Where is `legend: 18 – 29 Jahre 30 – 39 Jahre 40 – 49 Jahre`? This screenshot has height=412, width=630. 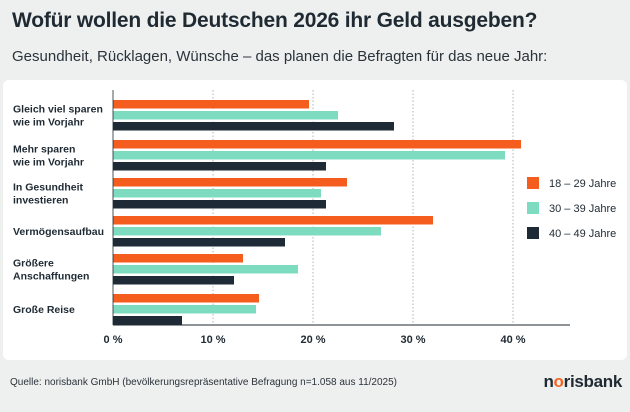
legend: 18 – 29 Jahre 30 – 39 Jahre 40 – 49 Jahre is located at coordinates (571, 208).